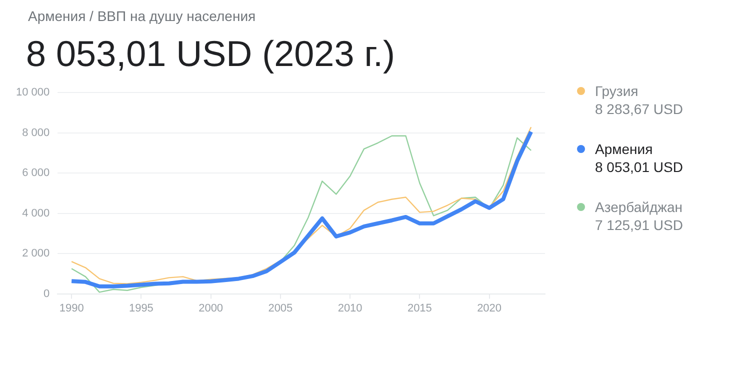 The height and width of the screenshot is (367, 743). What do you see at coordinates (639, 225) in the screenshot?
I see `text: 7 125,91 USD` at bounding box center [639, 225].